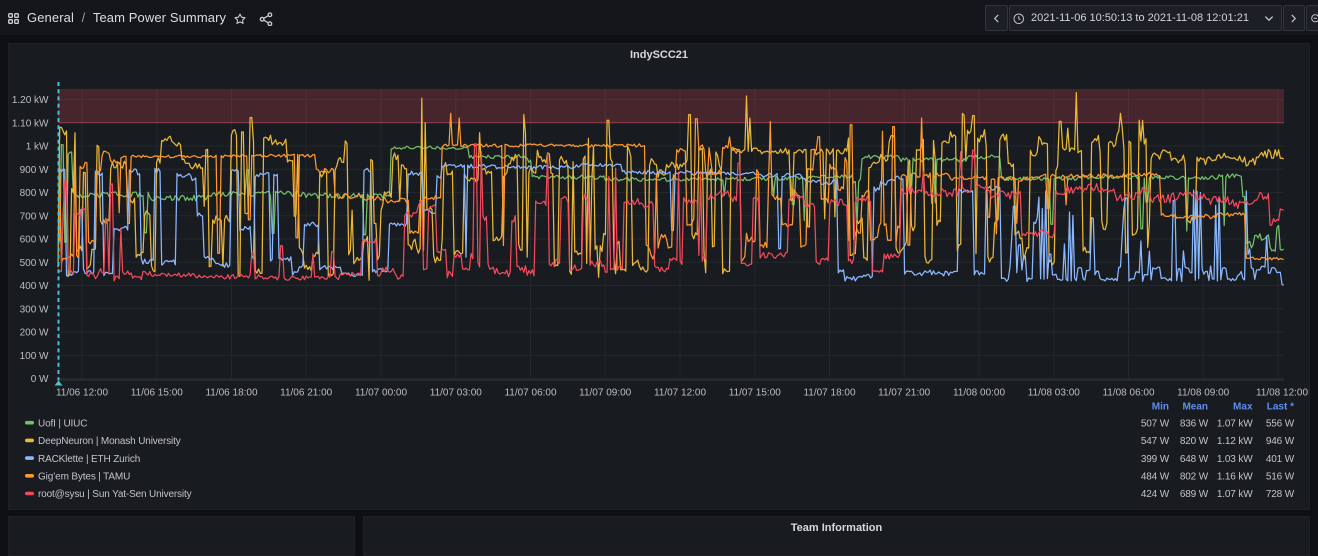 Image resolution: width=1318 pixels, height=556 pixels. What do you see at coordinates (605, 393) in the screenshot?
I see `svg-text: 11/07 09:00` at bounding box center [605, 393].